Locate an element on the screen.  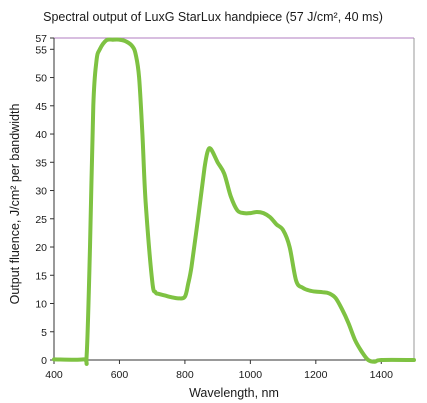
x-axis-label: Wavelength, nm is located at coordinates (234, 393).